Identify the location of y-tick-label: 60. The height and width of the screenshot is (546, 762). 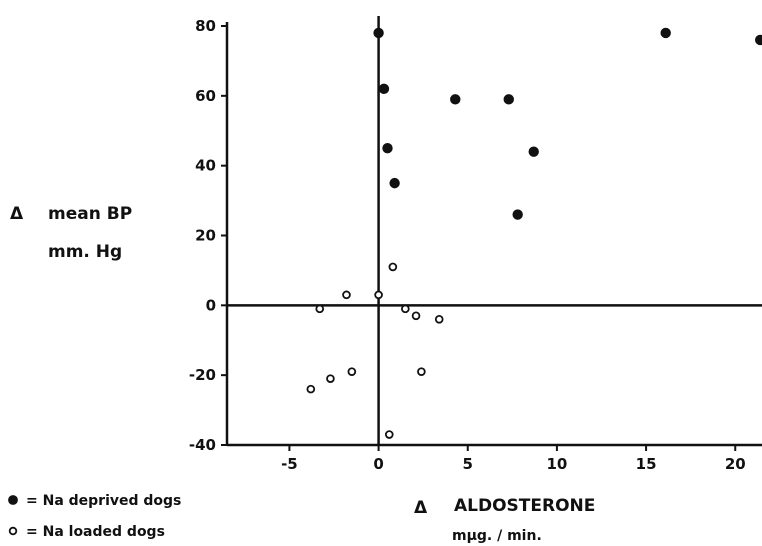
(205, 96).